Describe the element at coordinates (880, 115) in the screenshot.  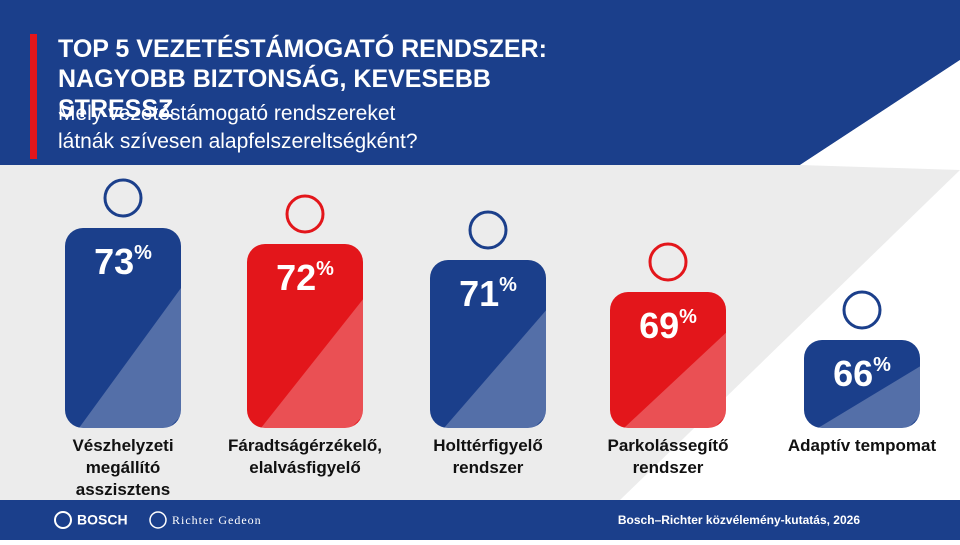
I see `header-corner` at that location.